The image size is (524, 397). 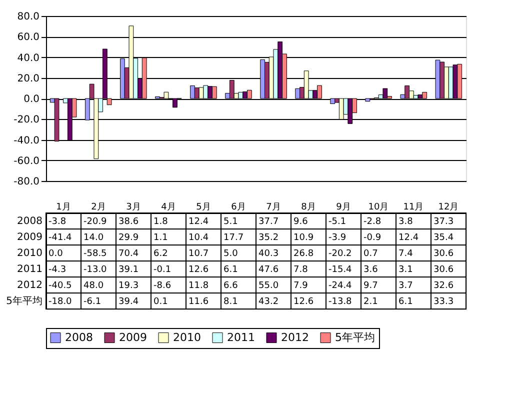 What do you see at coordinates (413, 207) in the screenshot?
I see `x-tick-label: 11月` at bounding box center [413, 207].